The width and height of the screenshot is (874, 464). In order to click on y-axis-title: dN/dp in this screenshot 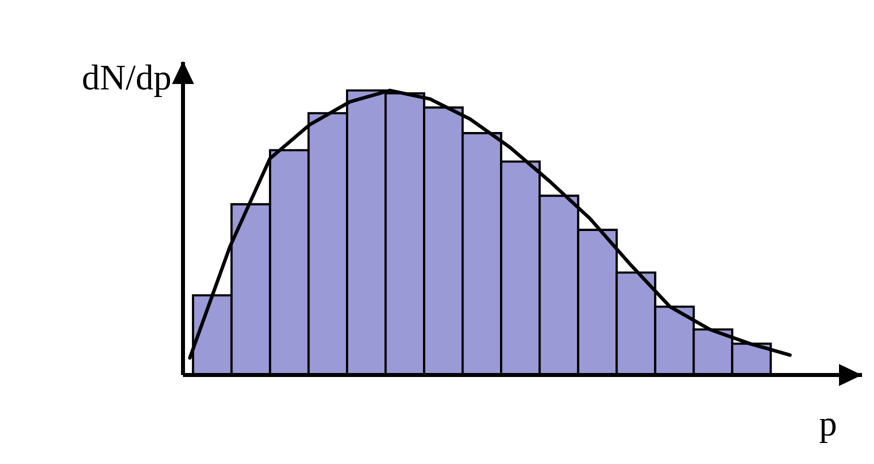, I will do `click(126, 81)`.